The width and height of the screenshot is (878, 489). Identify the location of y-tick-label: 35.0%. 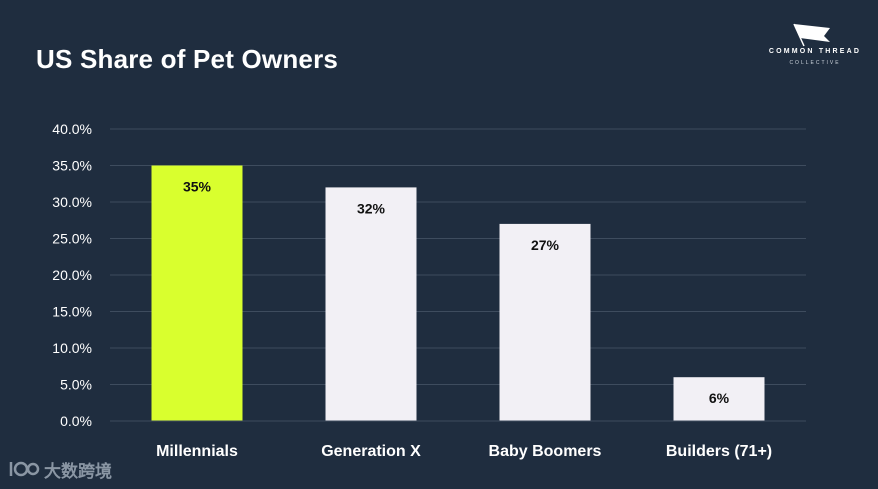
(72, 166).